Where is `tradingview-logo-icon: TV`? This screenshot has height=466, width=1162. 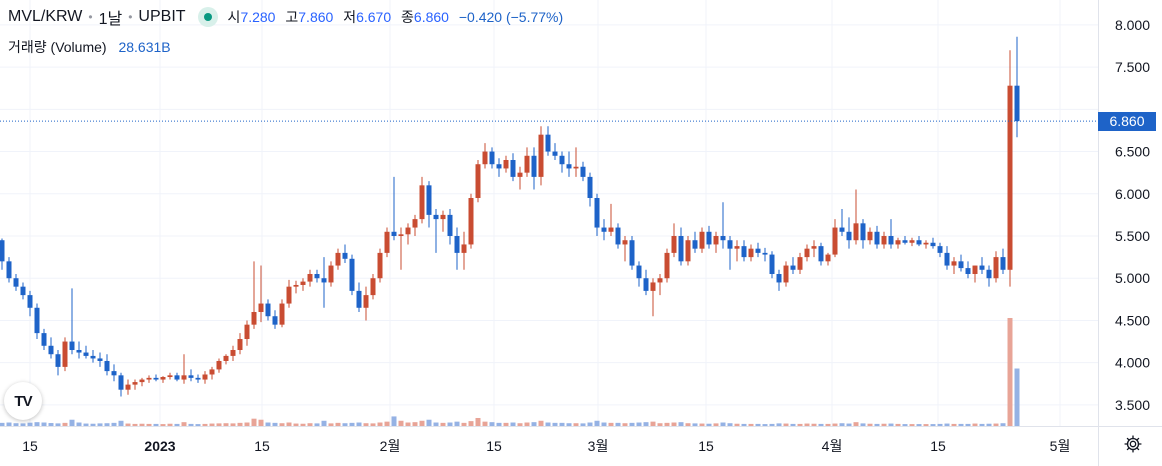
tradingview-logo-icon: TV is located at coordinates (23, 401).